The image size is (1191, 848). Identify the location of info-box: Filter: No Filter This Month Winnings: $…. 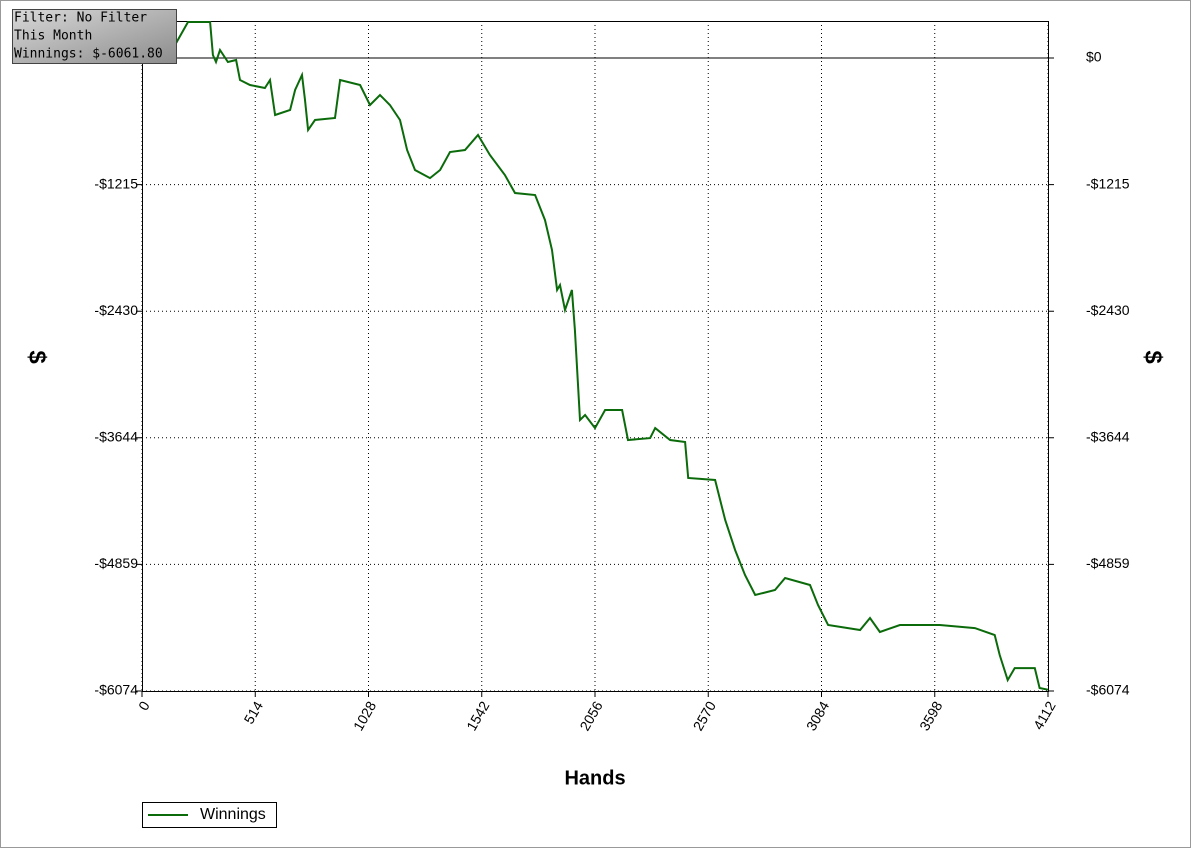
(94, 36).